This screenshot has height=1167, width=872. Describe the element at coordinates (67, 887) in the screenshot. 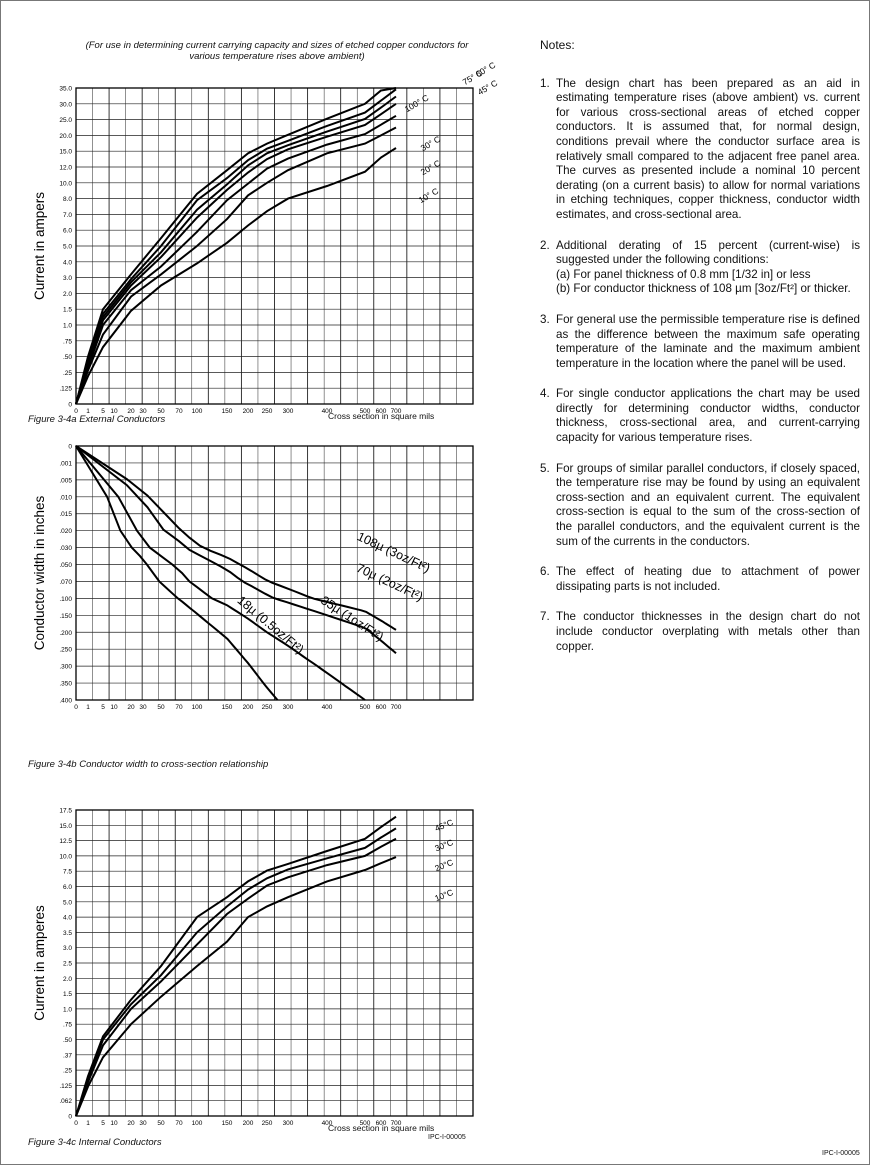

I see `y-tick-label: 6.0` at that location.